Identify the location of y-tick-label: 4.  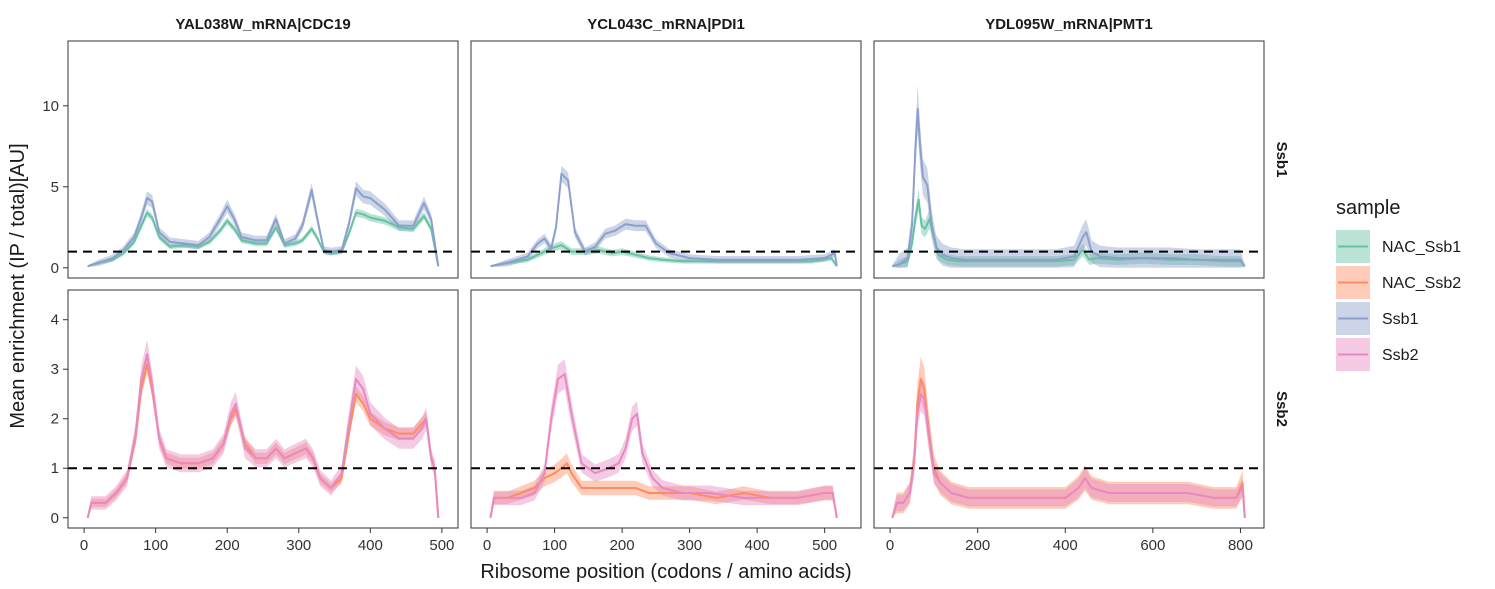
(55, 320).